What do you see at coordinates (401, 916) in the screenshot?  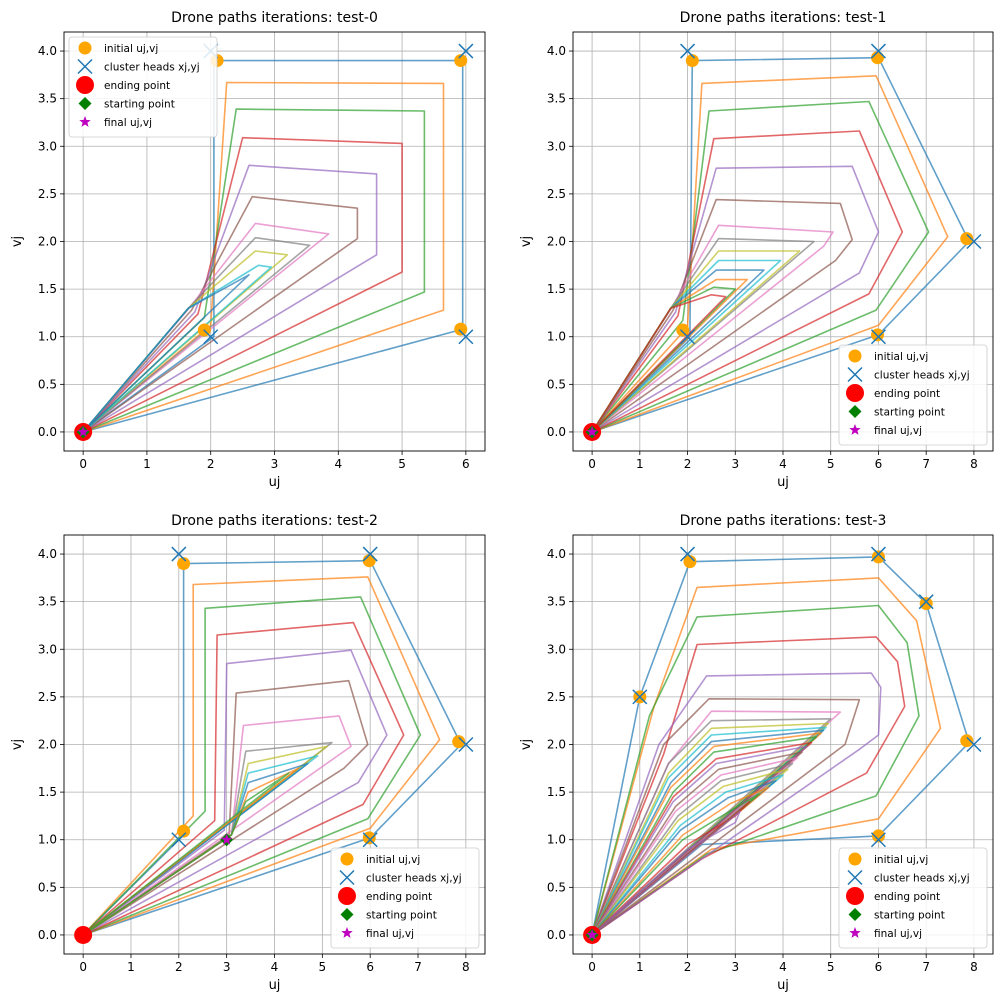 I see `legend-label: starting point` at bounding box center [401, 916].